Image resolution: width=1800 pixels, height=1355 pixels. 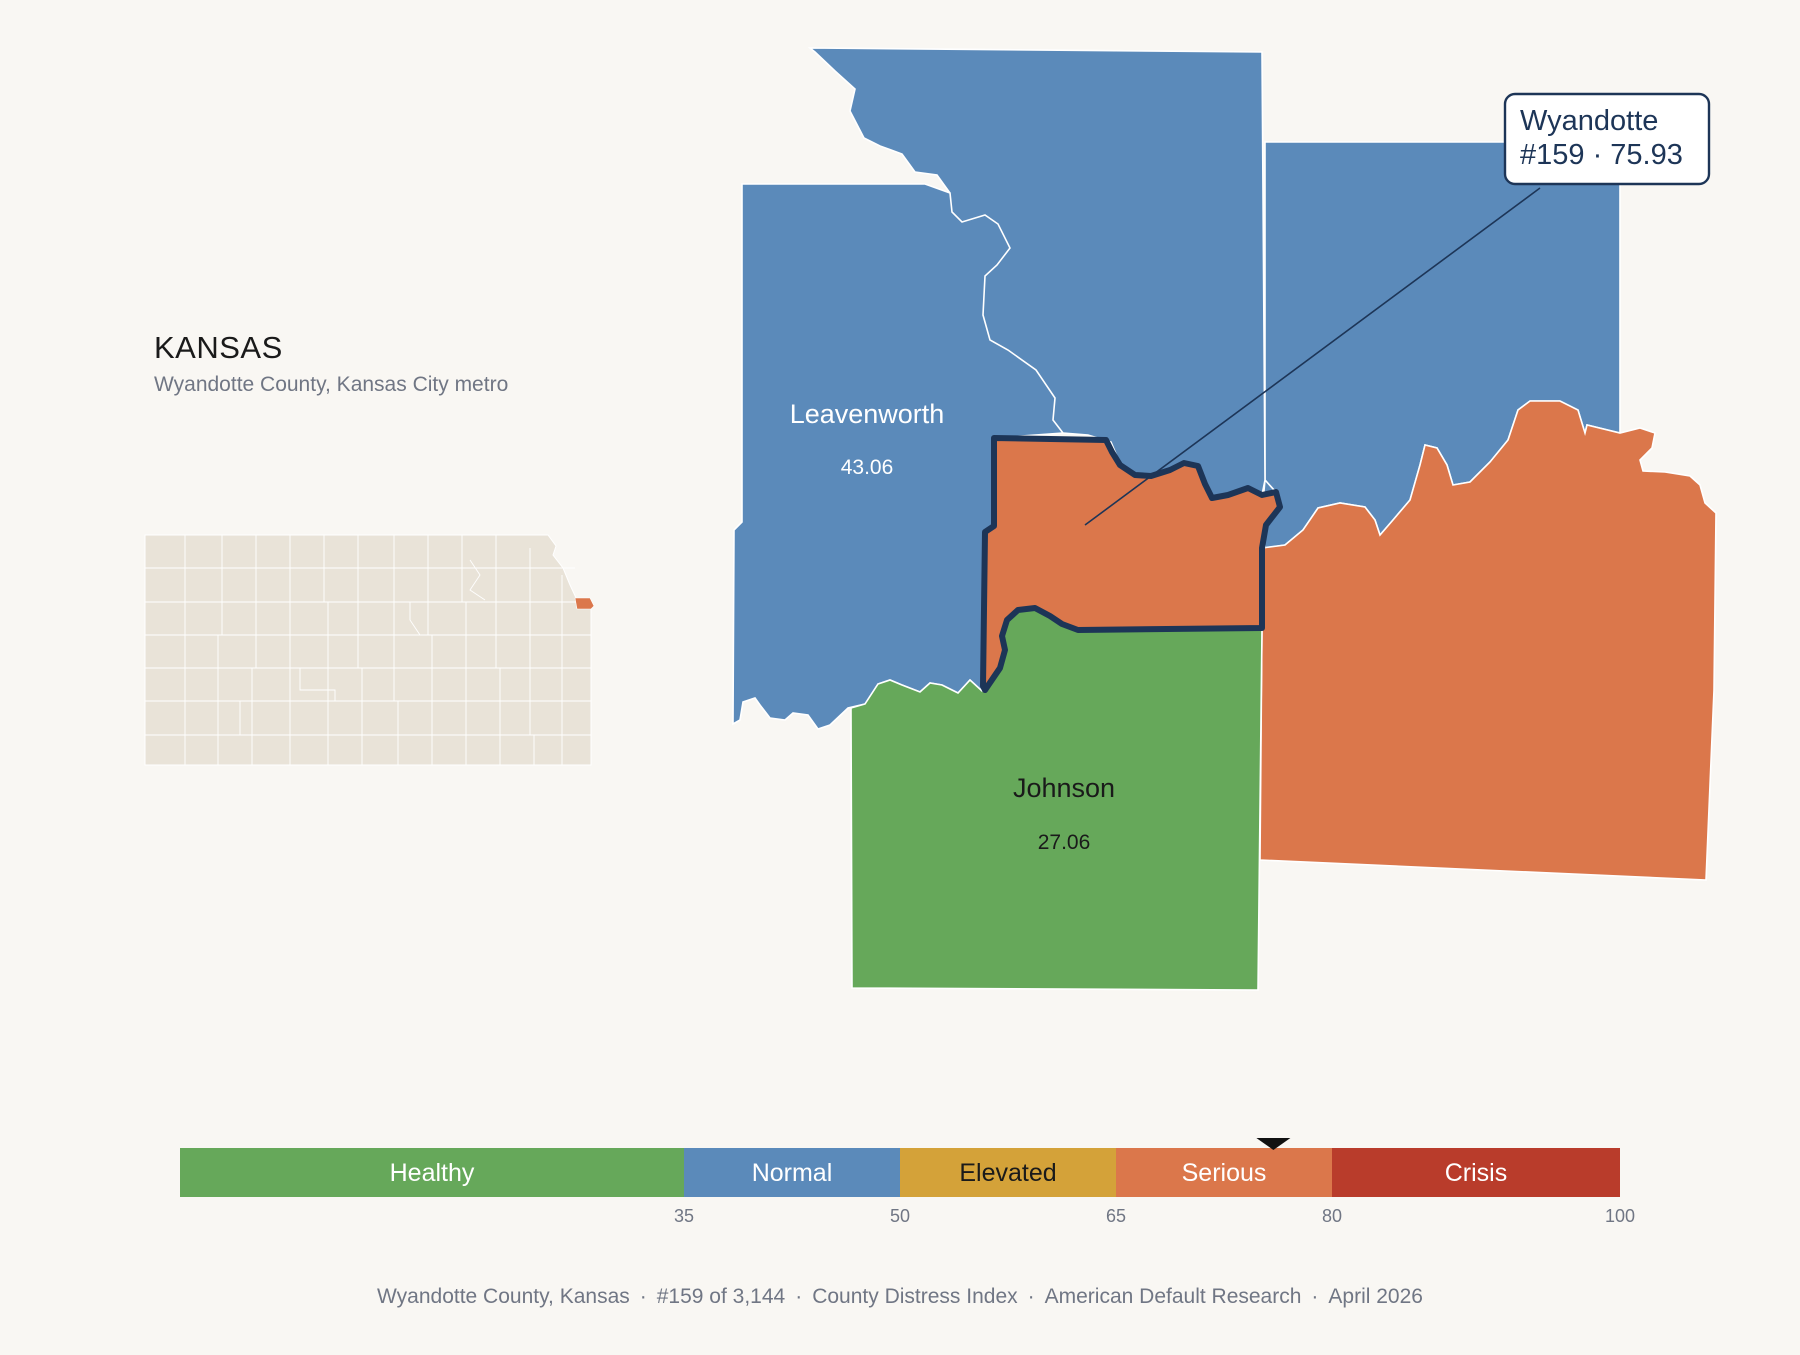 I want to click on scale-label-normal: Normal, so click(x=792, y=1173).